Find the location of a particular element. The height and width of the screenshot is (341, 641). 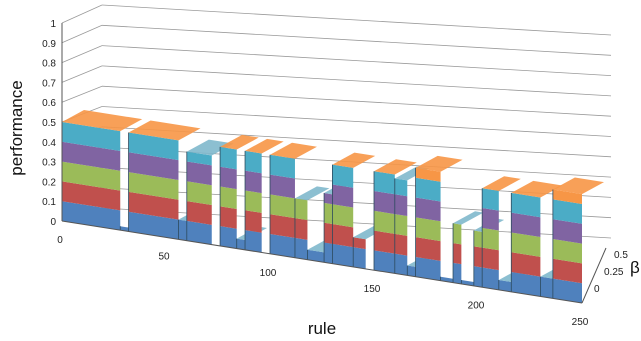

performance-tick-label: 0.9 is located at coordinates (49, 44).